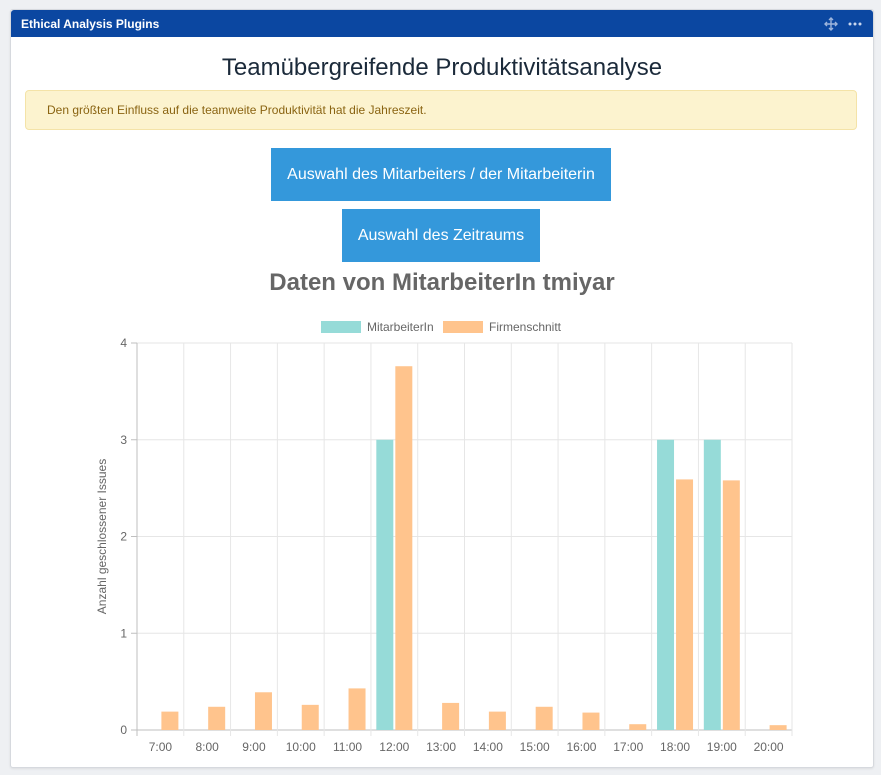 This screenshot has height=775, width=881. What do you see at coordinates (301, 747) in the screenshot?
I see `x-tick-label: 10:00` at bounding box center [301, 747].